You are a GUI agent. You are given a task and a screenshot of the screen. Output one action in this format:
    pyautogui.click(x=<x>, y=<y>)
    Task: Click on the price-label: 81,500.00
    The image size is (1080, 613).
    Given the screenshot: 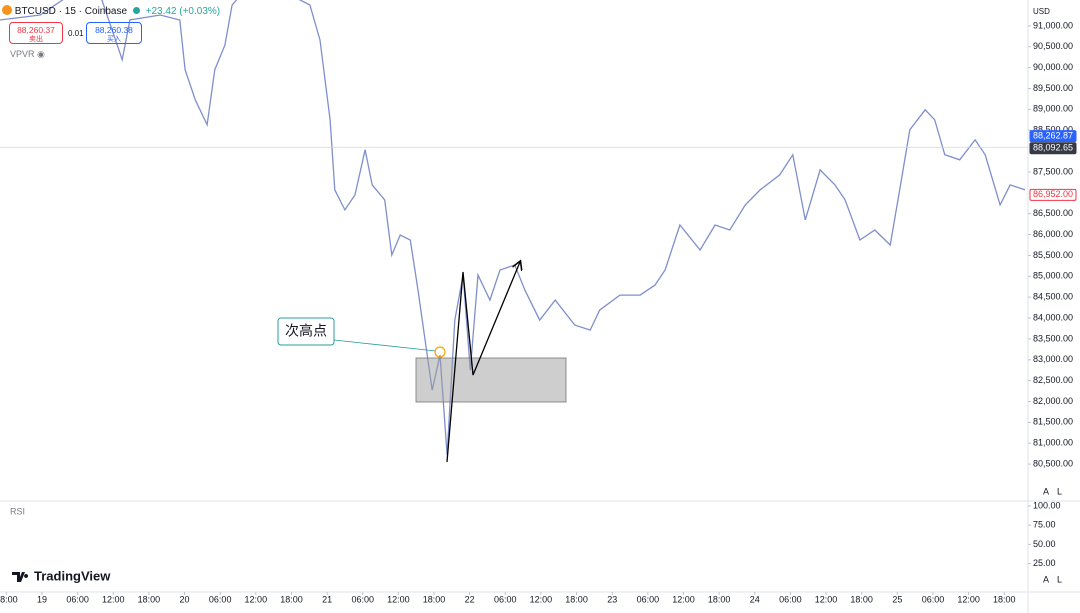 What is the action you would take?
    pyautogui.click(x=1053, y=422)
    